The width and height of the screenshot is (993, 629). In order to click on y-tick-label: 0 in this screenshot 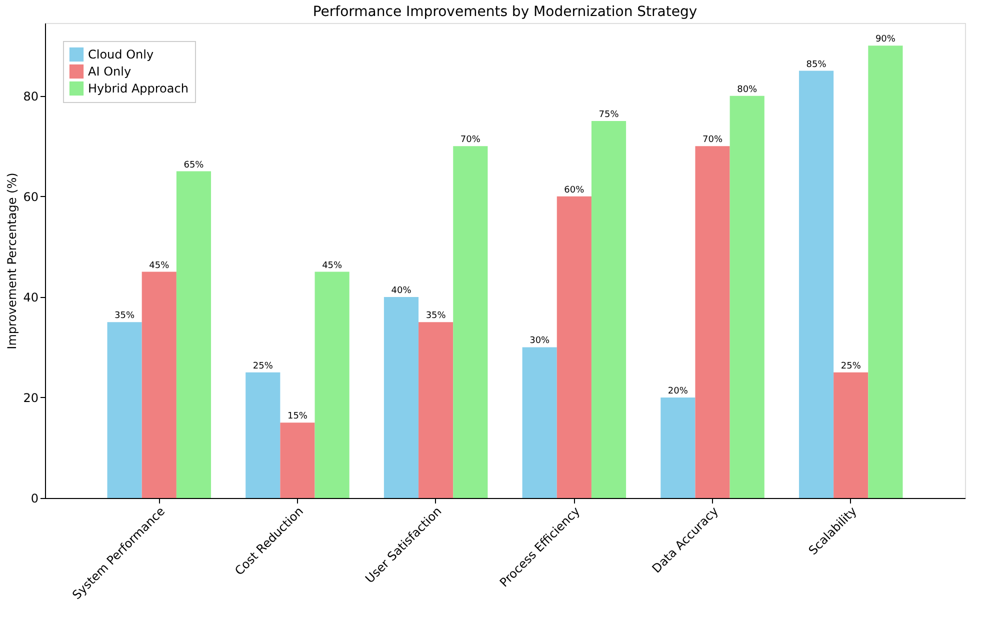, I will do `click(34, 499)`.